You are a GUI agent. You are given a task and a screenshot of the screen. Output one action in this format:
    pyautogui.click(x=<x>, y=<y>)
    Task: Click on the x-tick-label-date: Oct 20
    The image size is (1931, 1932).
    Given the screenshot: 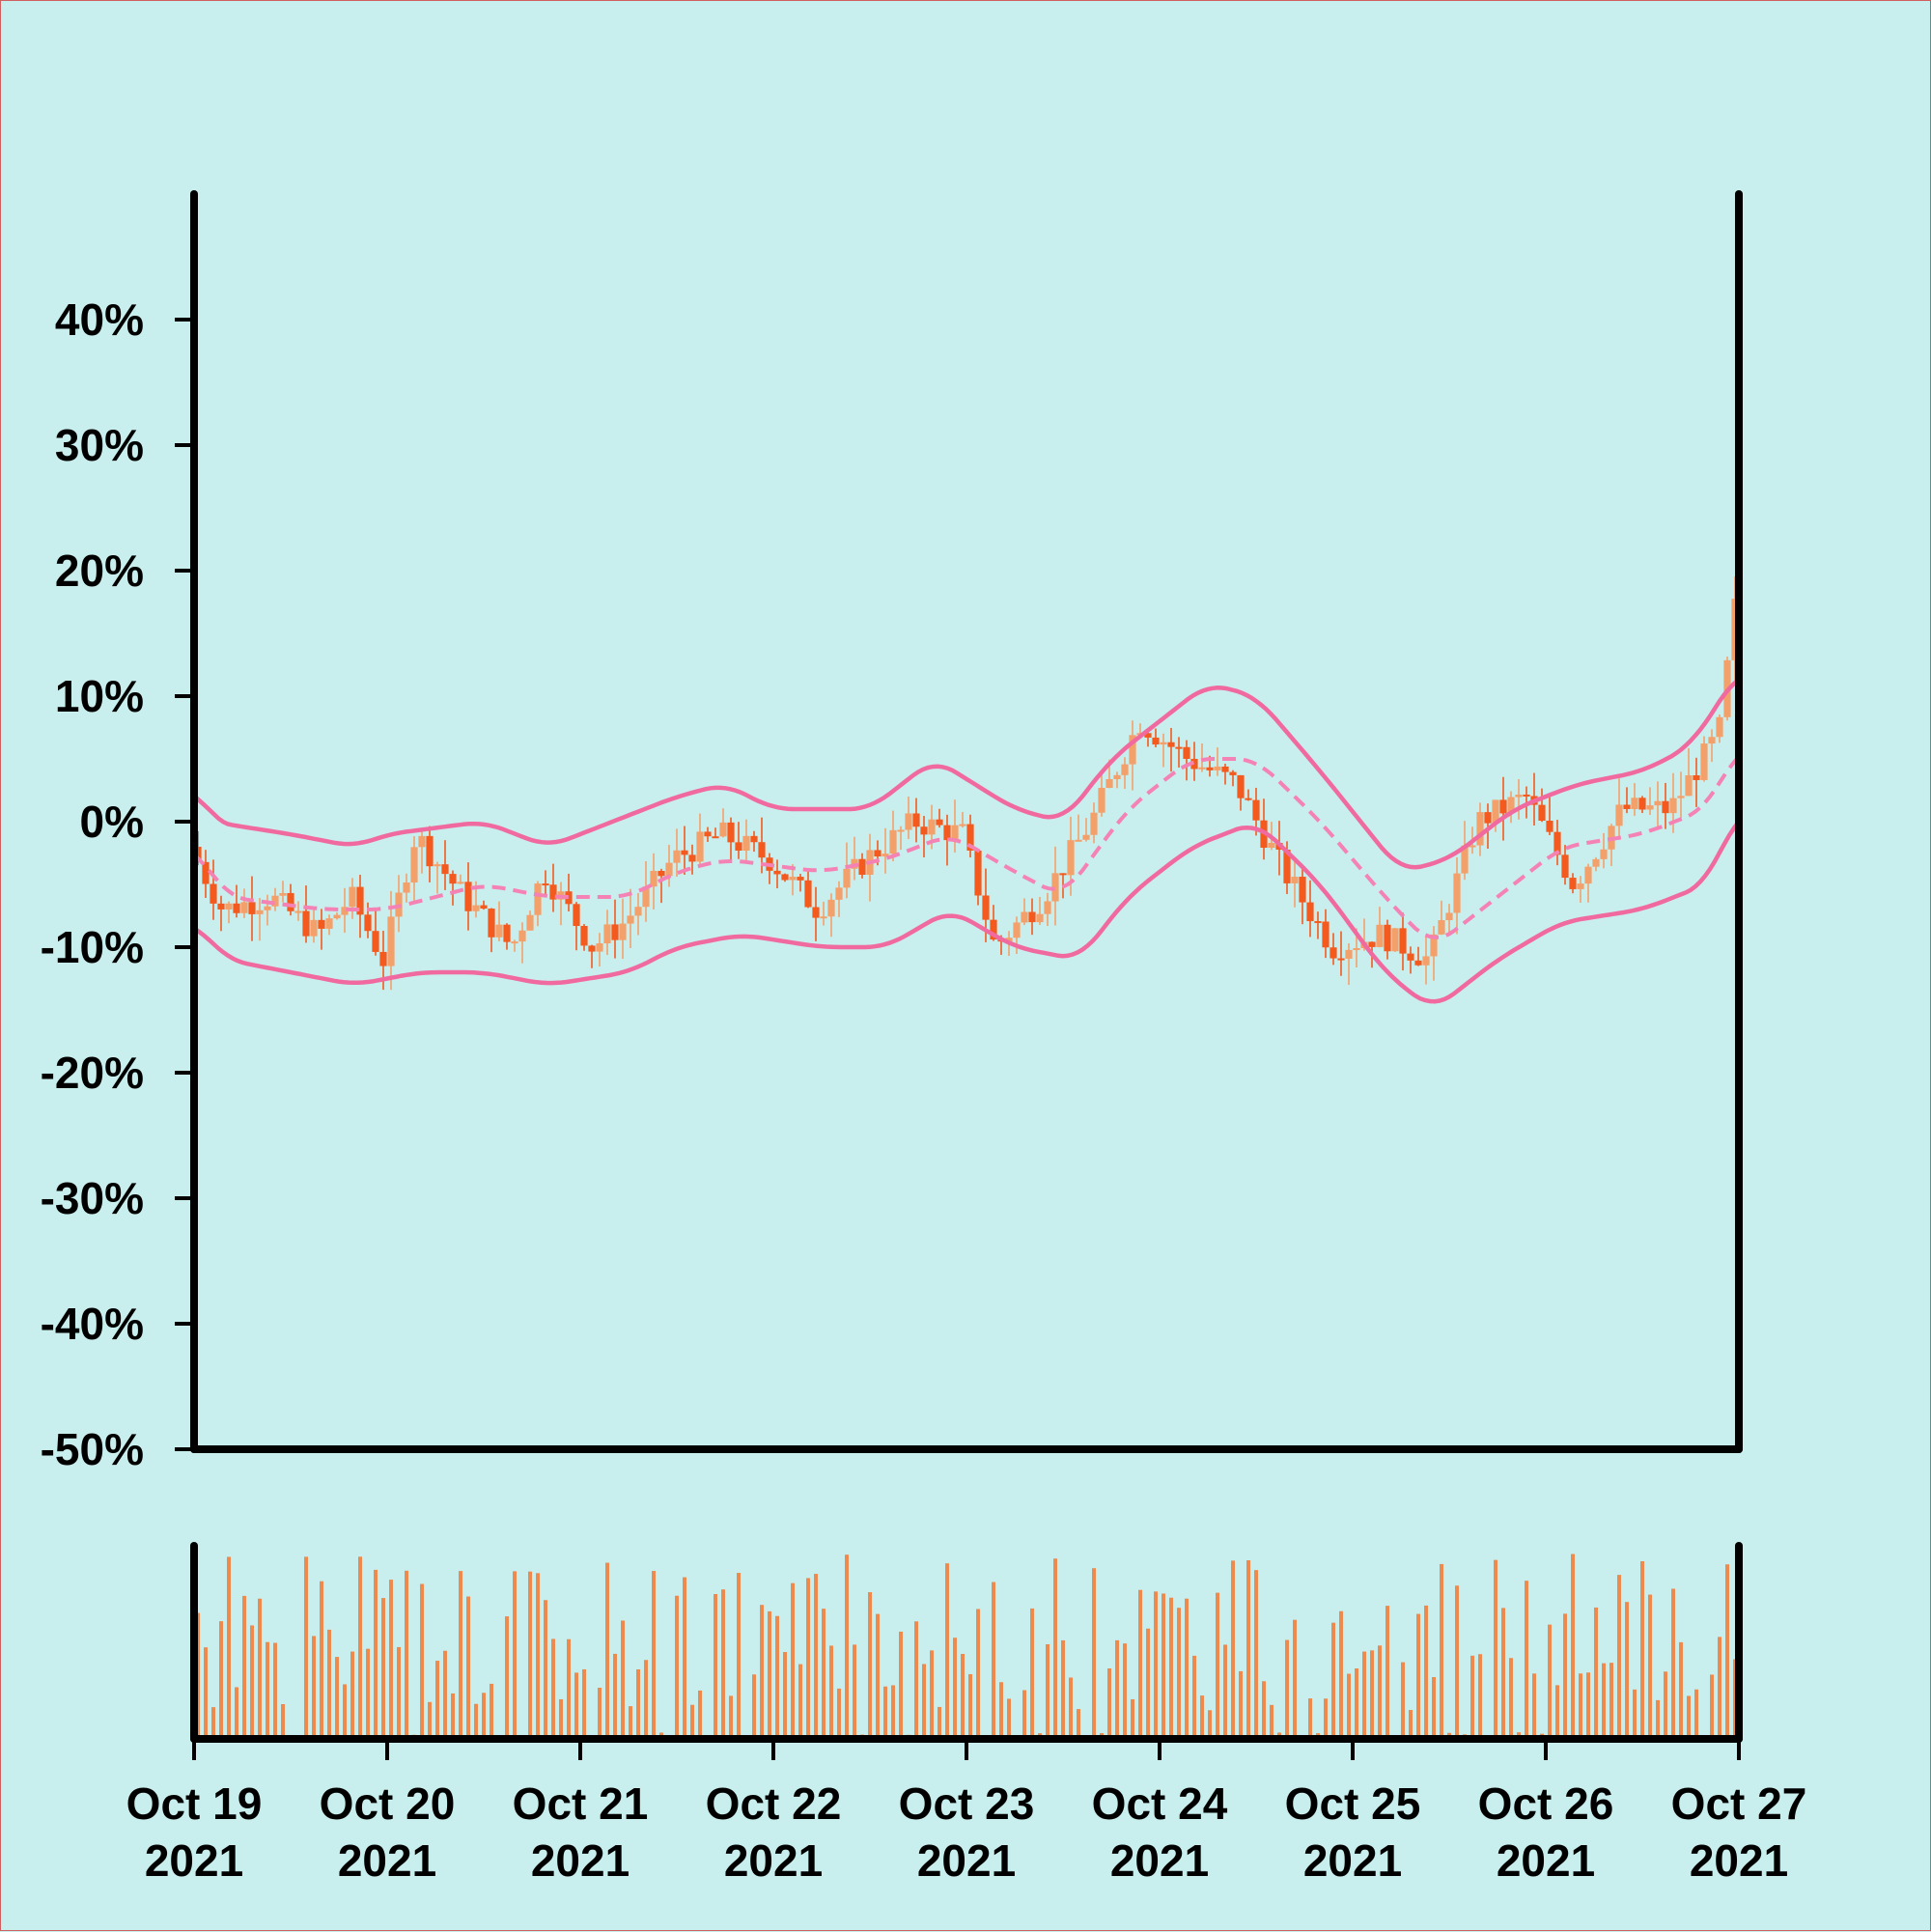 What is the action you would take?
    pyautogui.click(x=388, y=1804)
    